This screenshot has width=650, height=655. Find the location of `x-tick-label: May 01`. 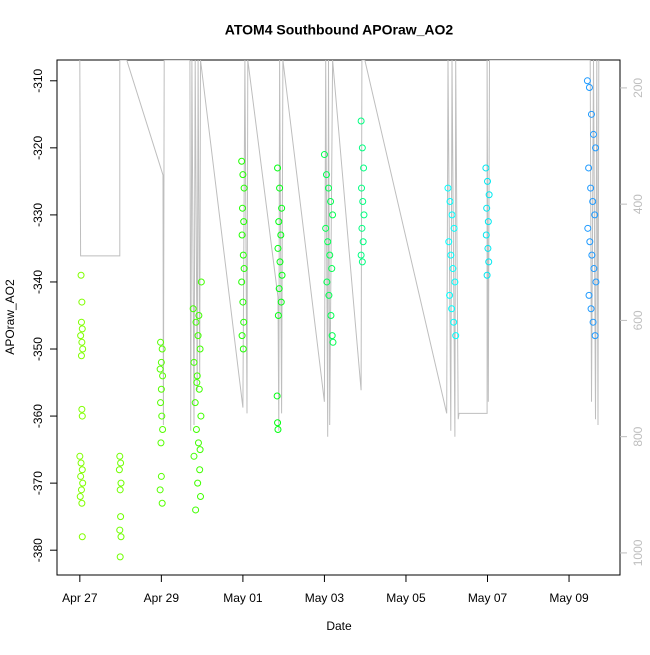

x-tick-label: May 01 is located at coordinates (243, 598).